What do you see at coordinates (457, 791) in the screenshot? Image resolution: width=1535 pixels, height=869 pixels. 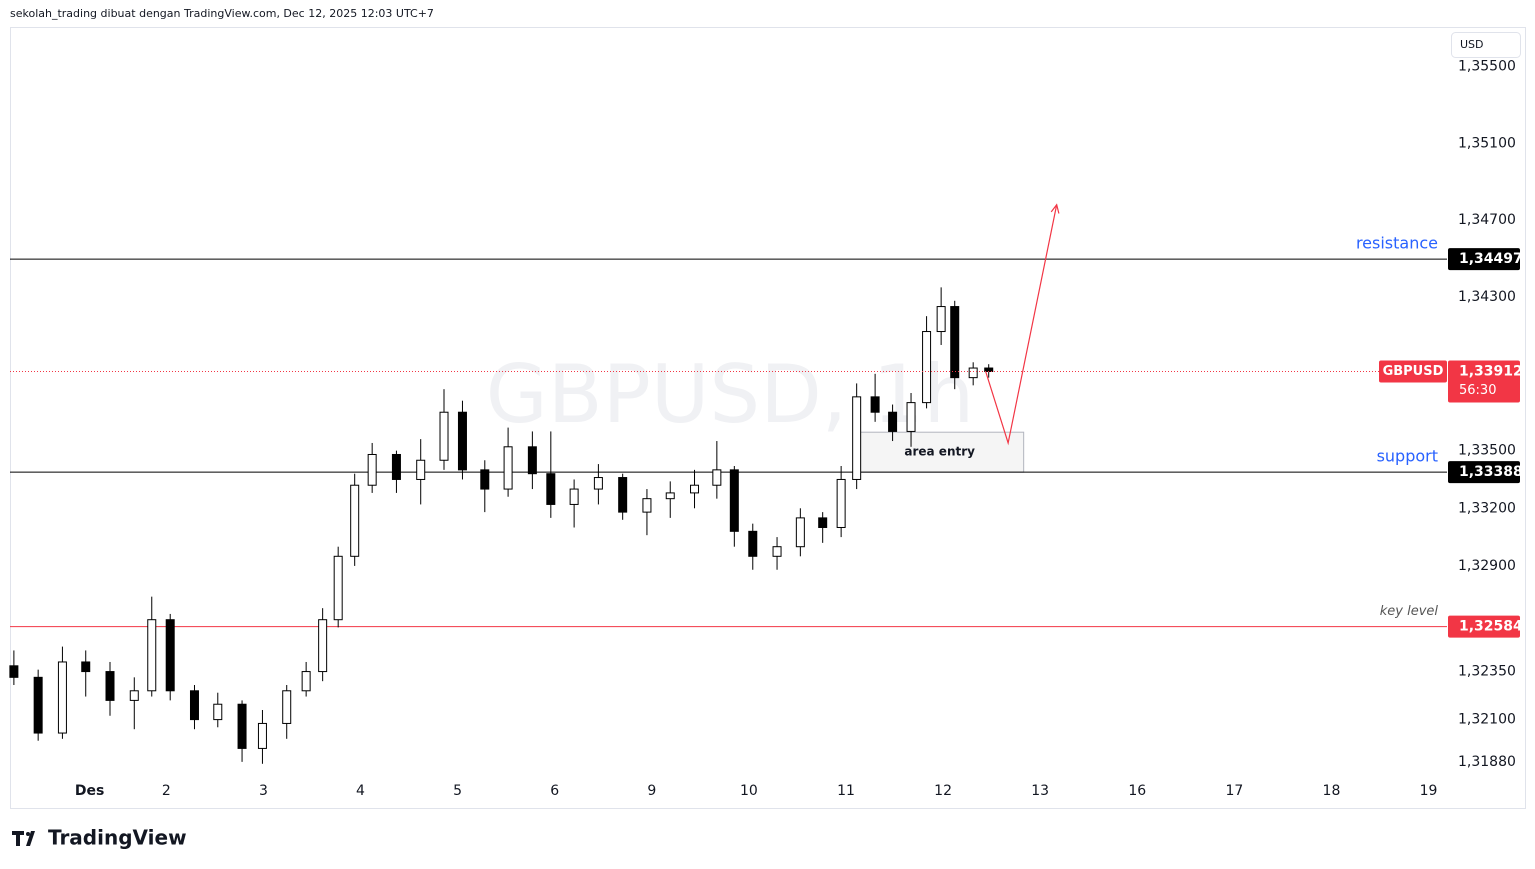 I see `x-tick-label: 5` at bounding box center [457, 791].